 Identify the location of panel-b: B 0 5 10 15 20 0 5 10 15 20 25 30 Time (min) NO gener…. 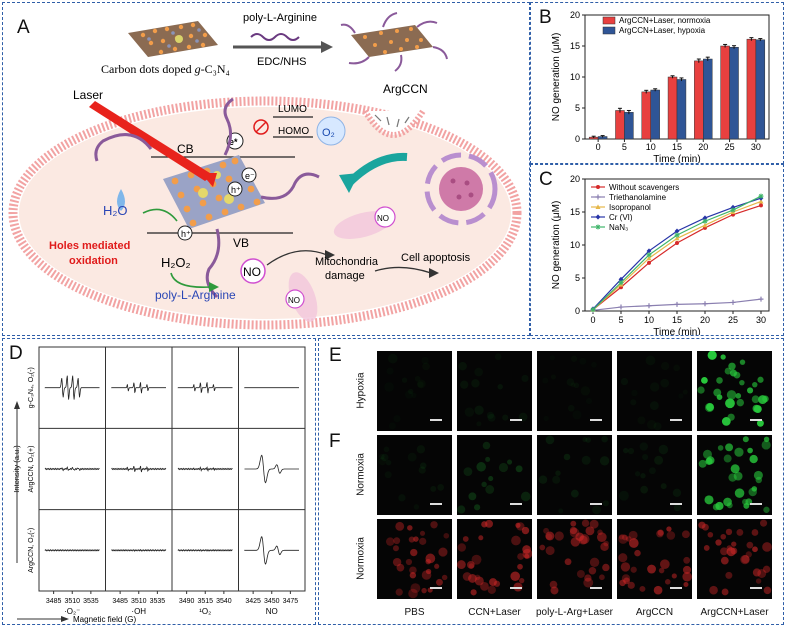
(657, 83).